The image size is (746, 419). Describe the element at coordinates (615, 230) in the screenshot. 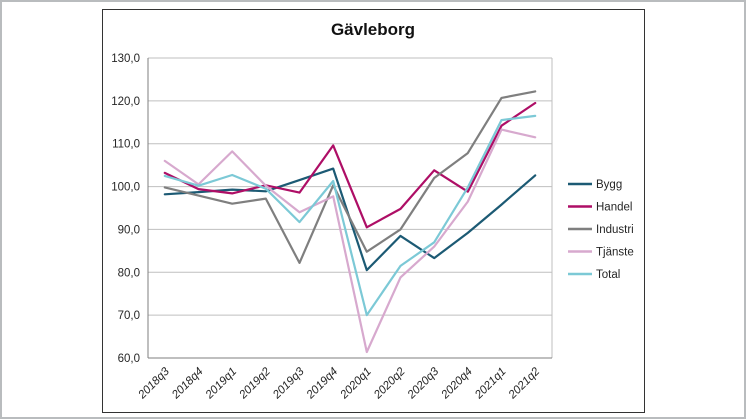

I see `legend-label-industri: Industri` at that location.